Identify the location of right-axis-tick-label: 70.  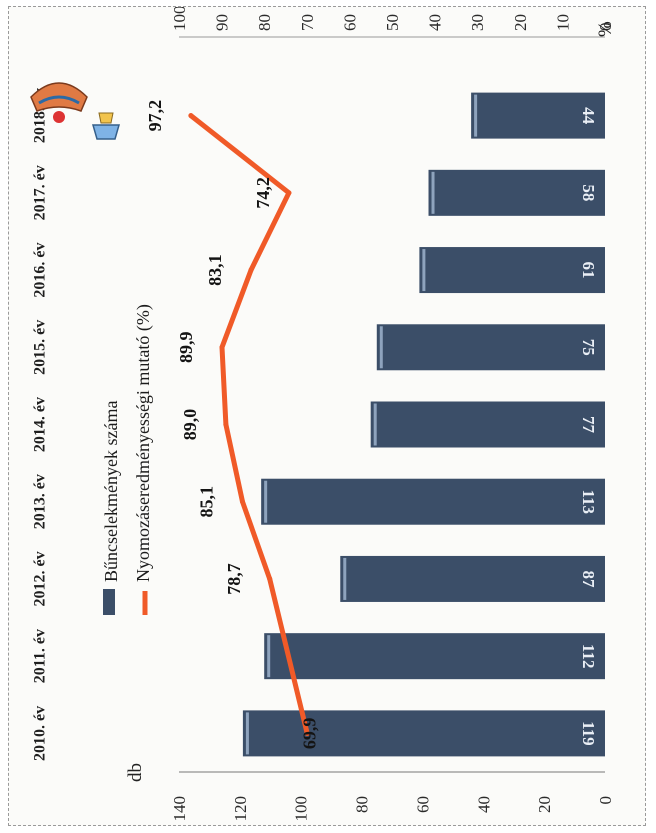
(307, 22).